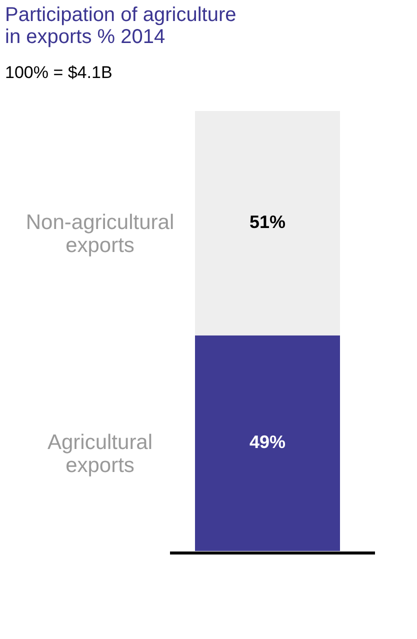 The image size is (417, 639). I want to click on series-label: Non-agricultural exports, so click(100, 234).